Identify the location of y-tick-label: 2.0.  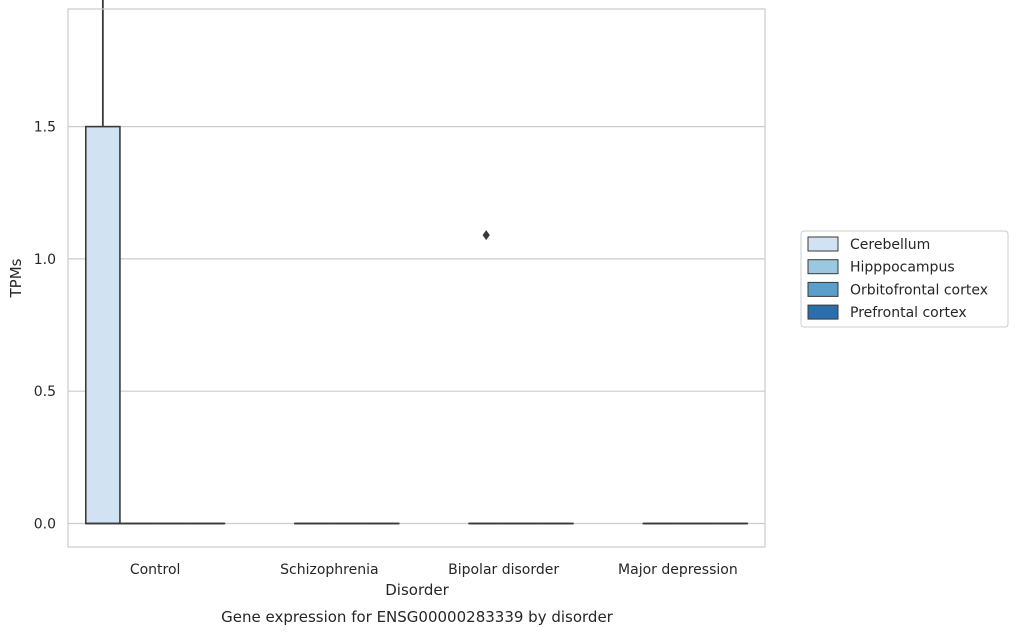
(45, 1).